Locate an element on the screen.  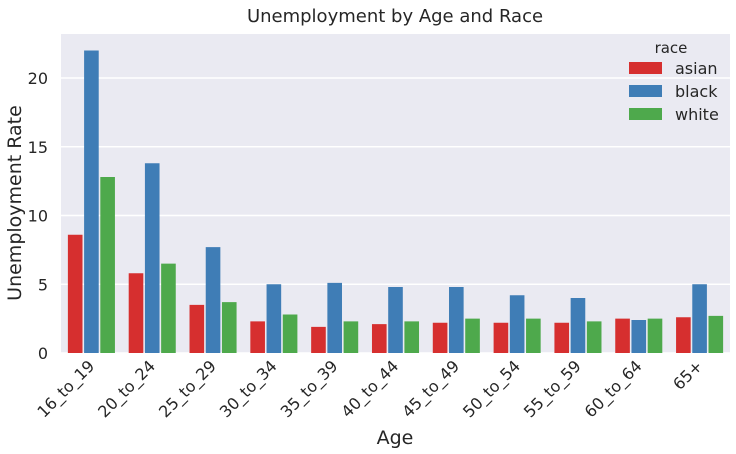
legend-title: race is located at coordinates (671, 48).